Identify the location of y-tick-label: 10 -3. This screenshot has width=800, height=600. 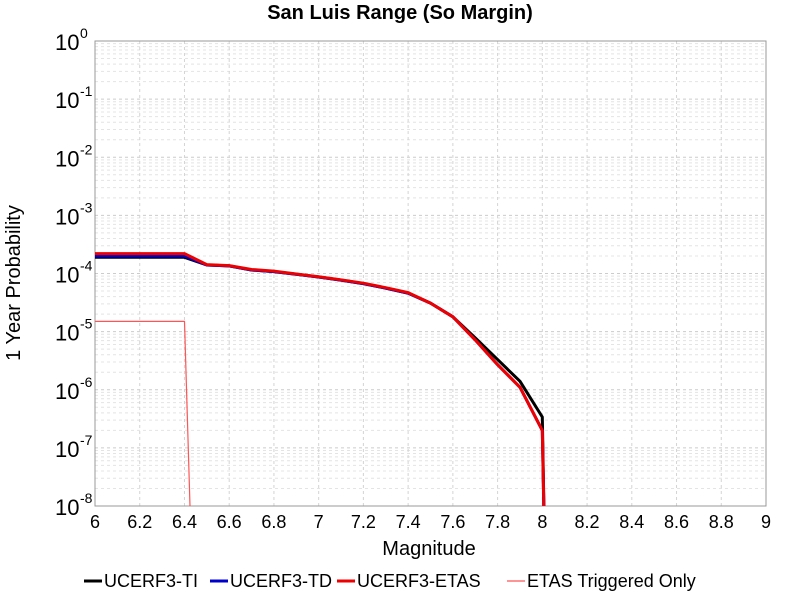
(74, 214).